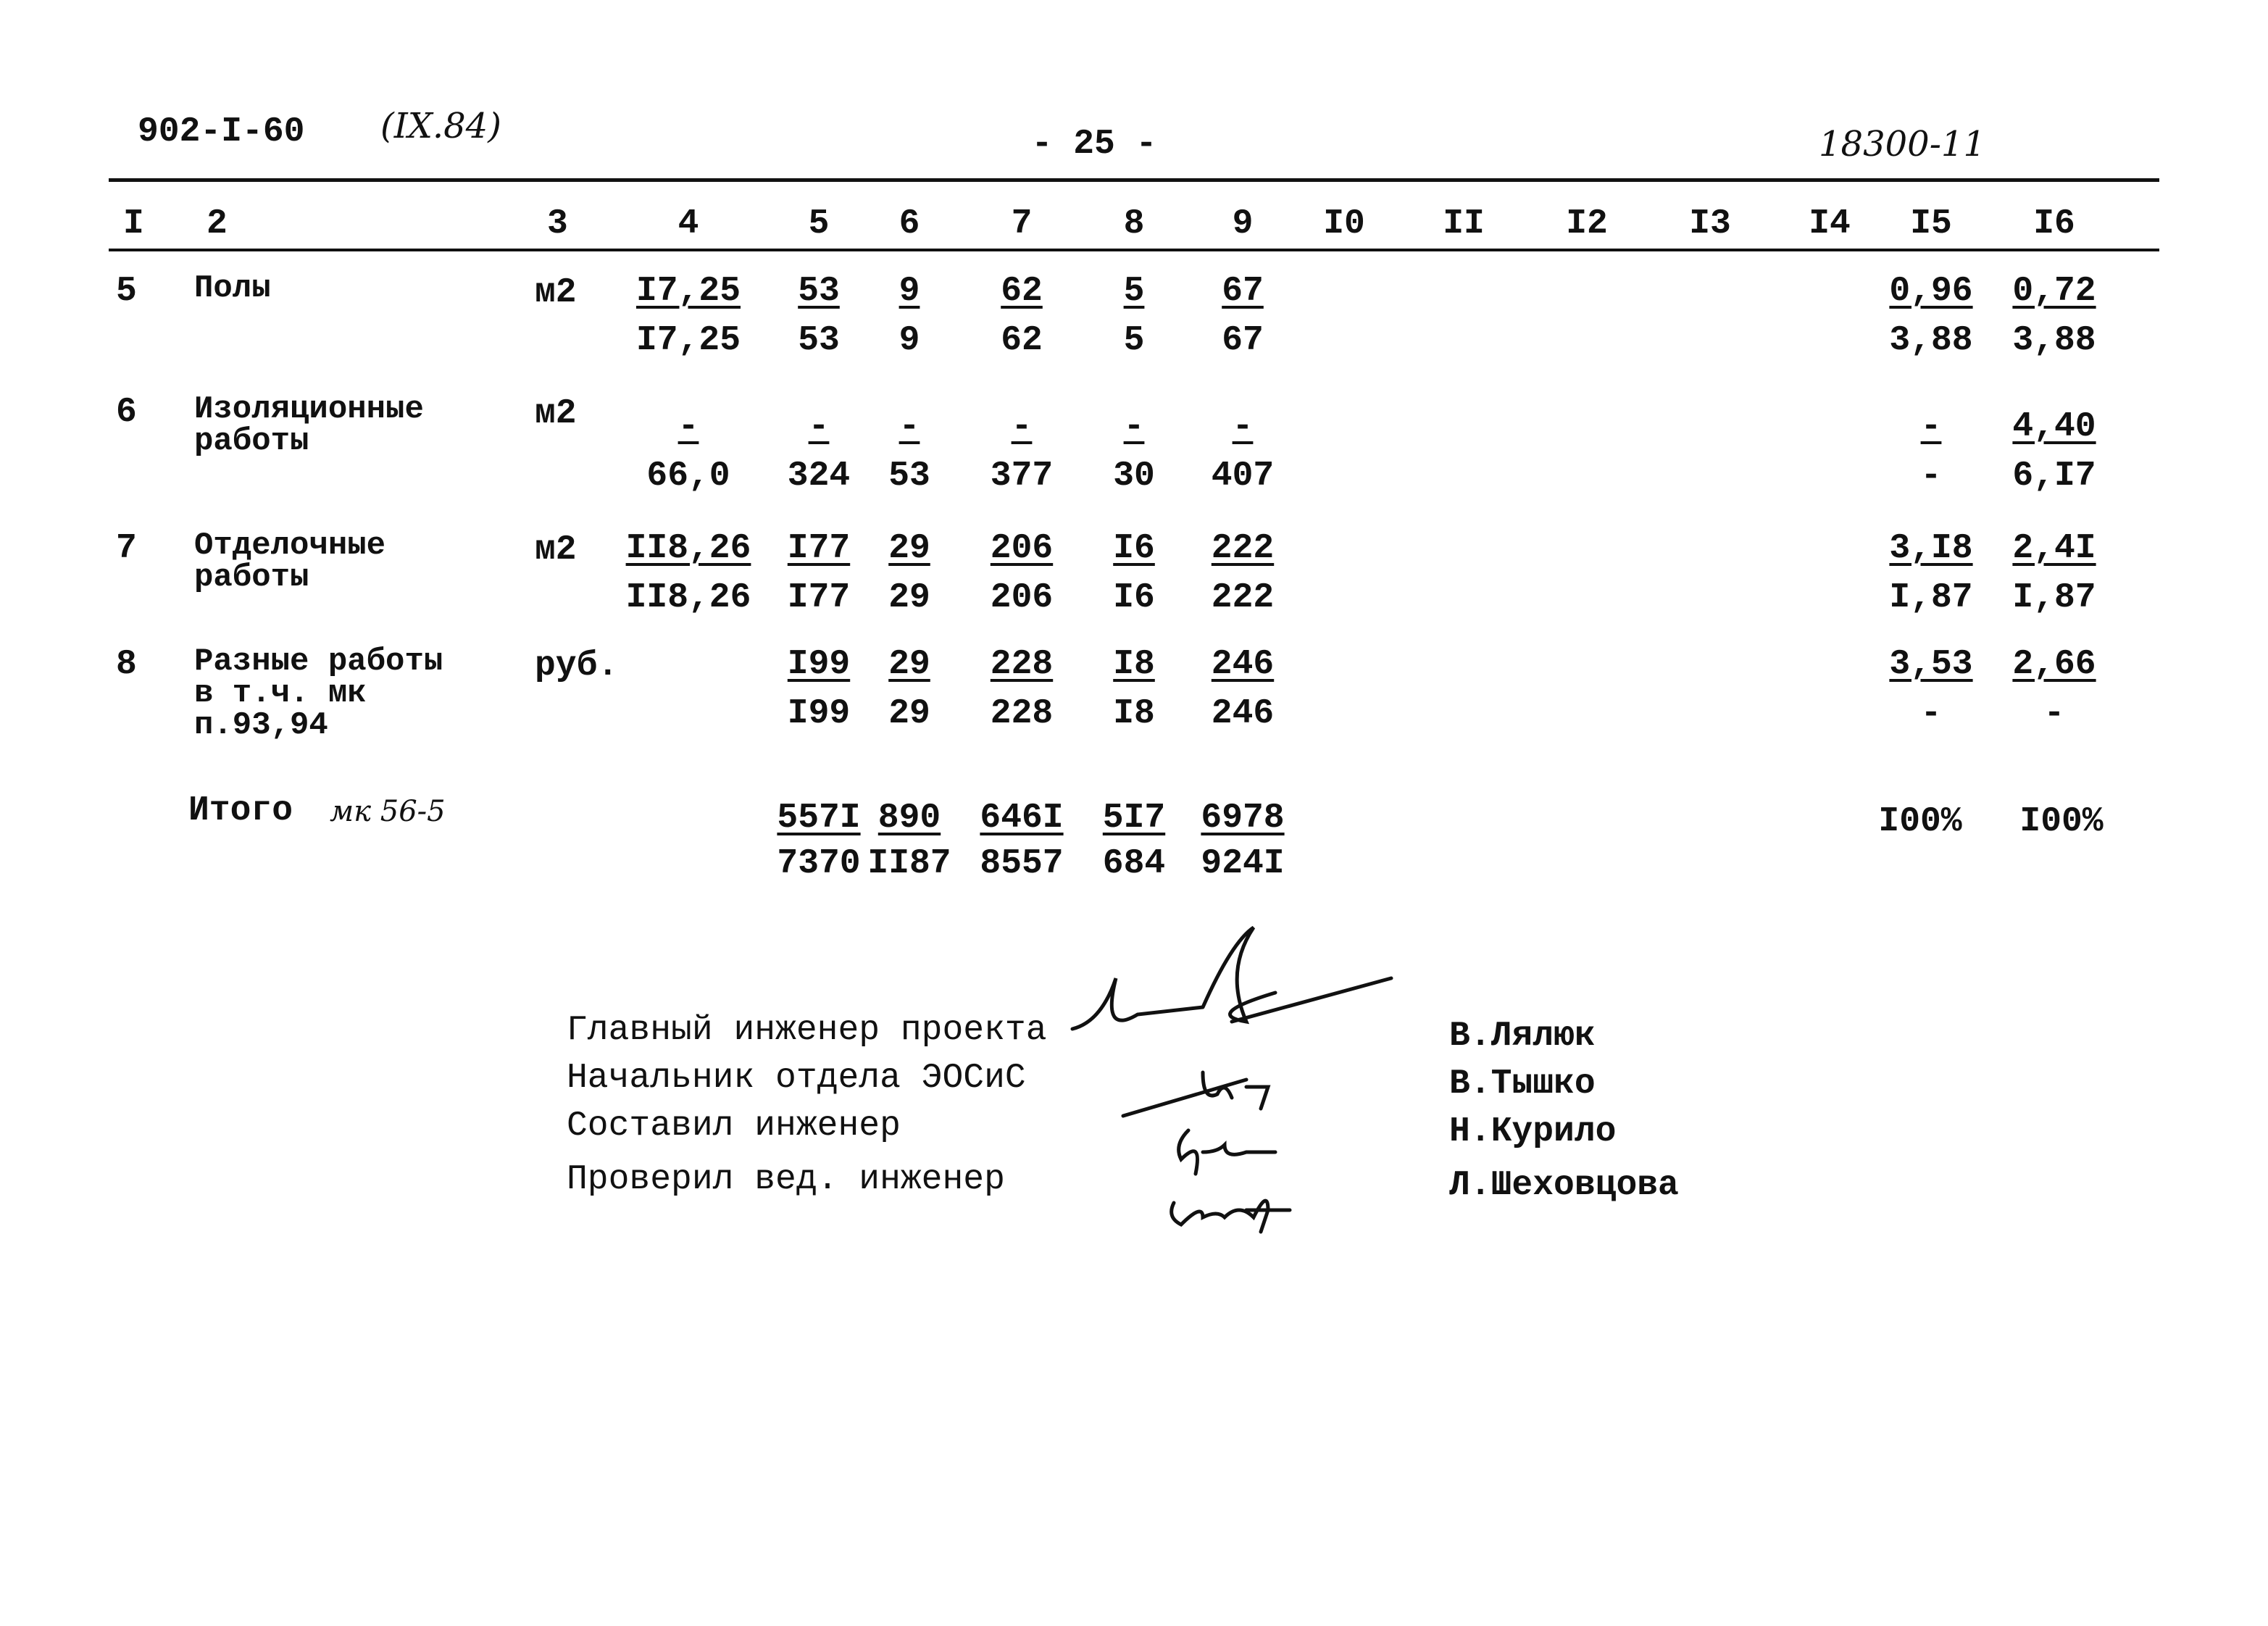 This screenshot has width=2268, height=1626. What do you see at coordinates (1022, 863) in the screenshot?
I see `total-denominator-c7: 8557` at bounding box center [1022, 863].